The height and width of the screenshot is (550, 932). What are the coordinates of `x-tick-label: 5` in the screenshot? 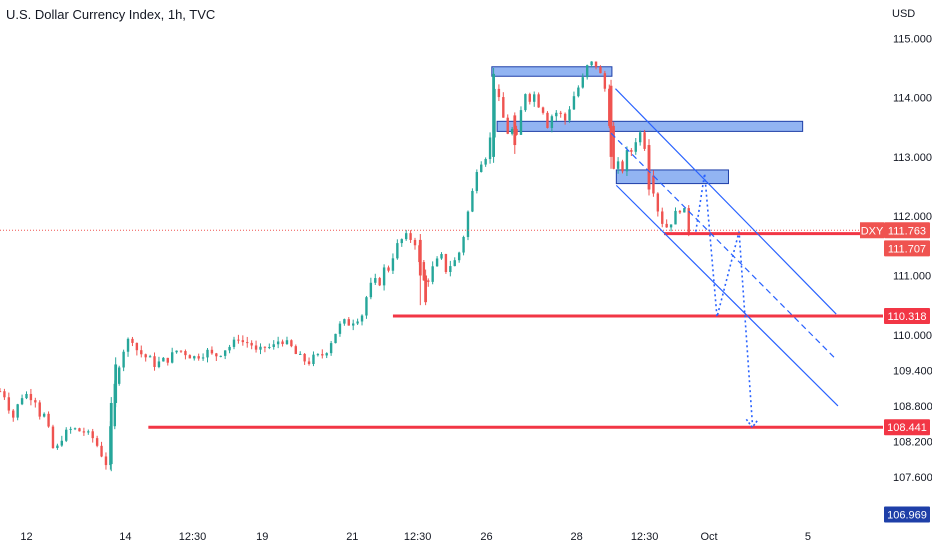 It's located at (808, 537).